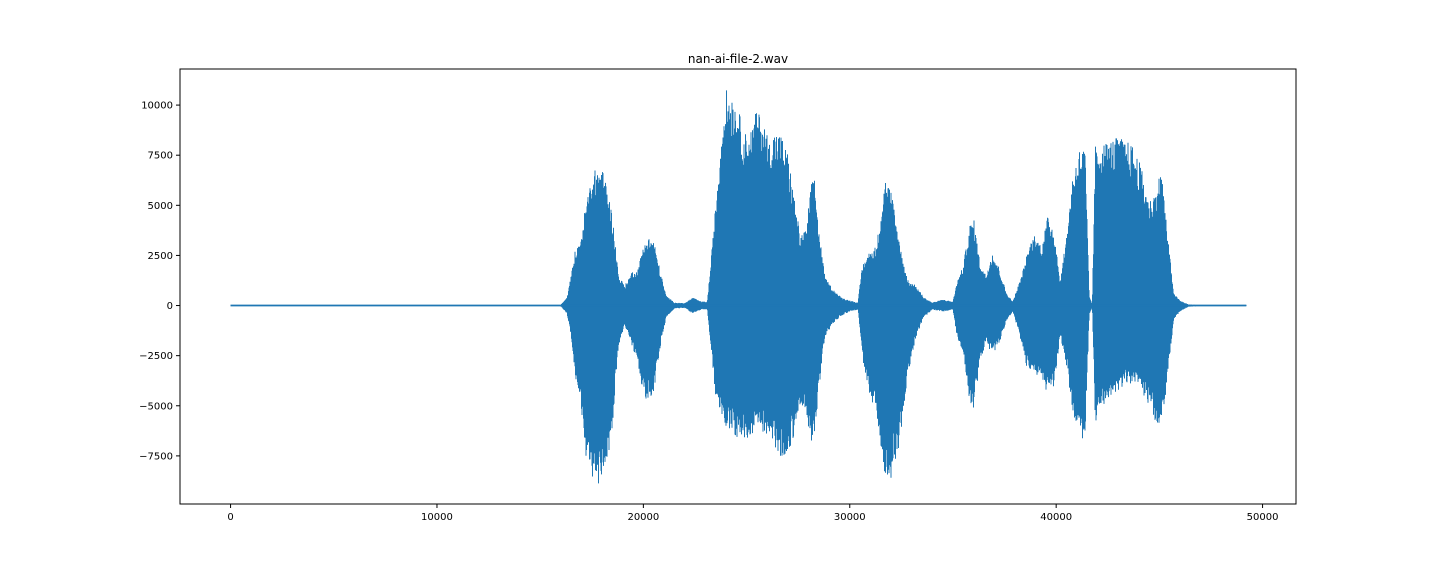  What do you see at coordinates (643, 517) in the screenshot?
I see `x-tick-label: 20000` at bounding box center [643, 517].